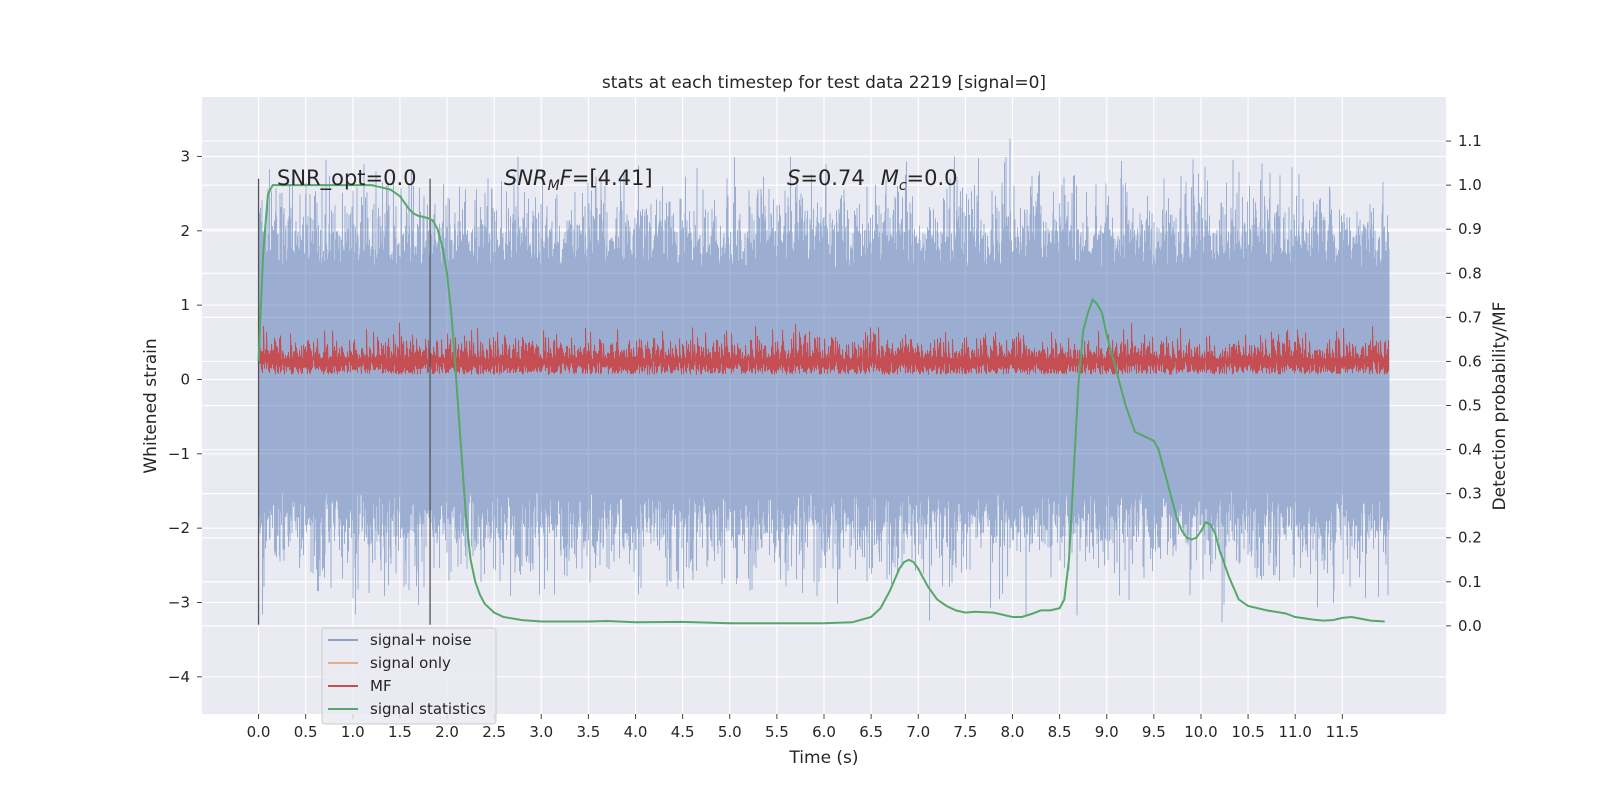 This screenshot has height=800, width=1600. Describe the element at coordinates (381, 686) in the screenshot. I see `legend-label-mf: MF` at that location.